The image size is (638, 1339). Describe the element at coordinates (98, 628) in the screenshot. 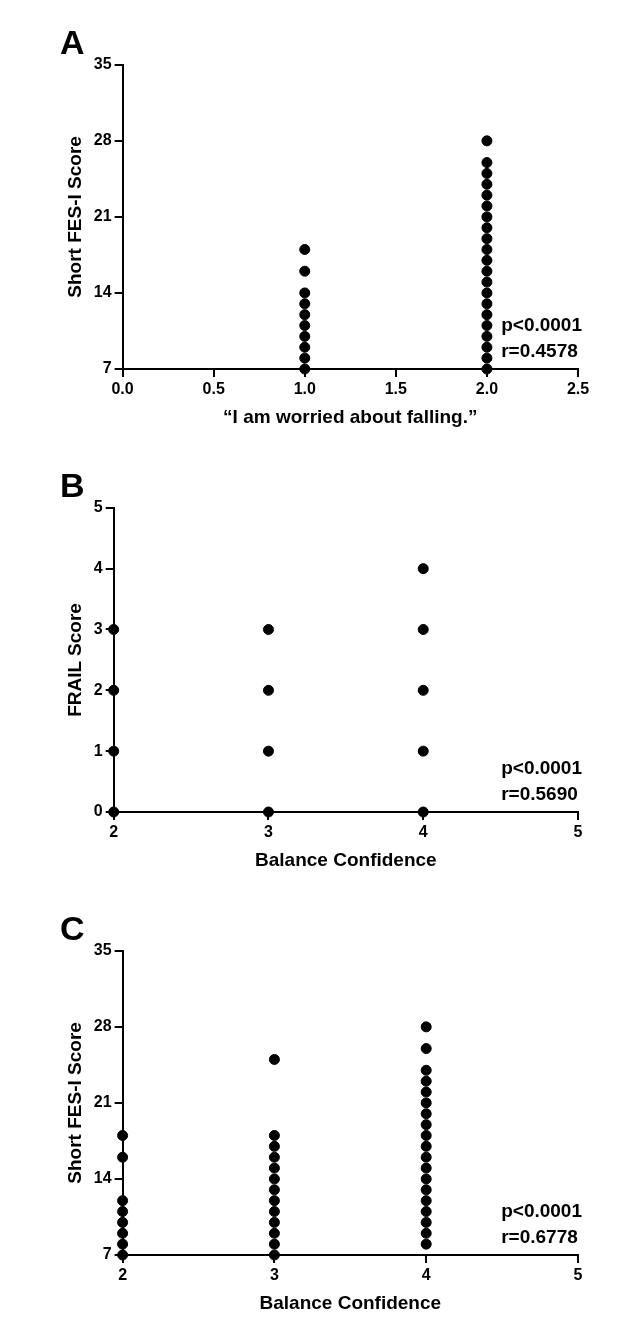

I see `y-tick-label: 3` at that location.